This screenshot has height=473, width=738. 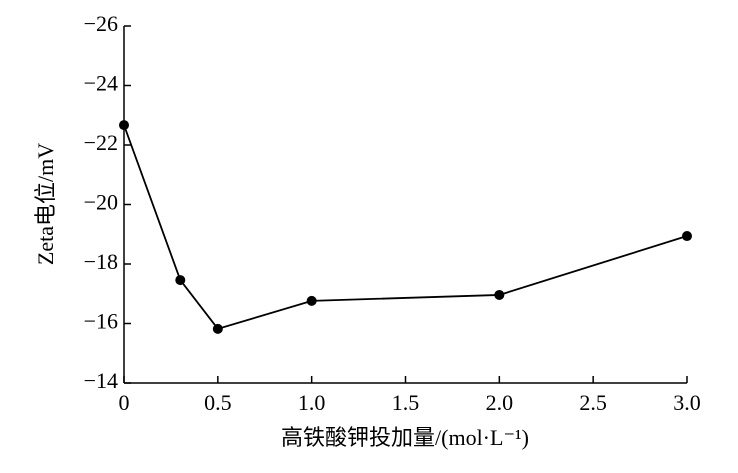 I want to click on x-tick-label: 3.0, so click(x=687, y=402).